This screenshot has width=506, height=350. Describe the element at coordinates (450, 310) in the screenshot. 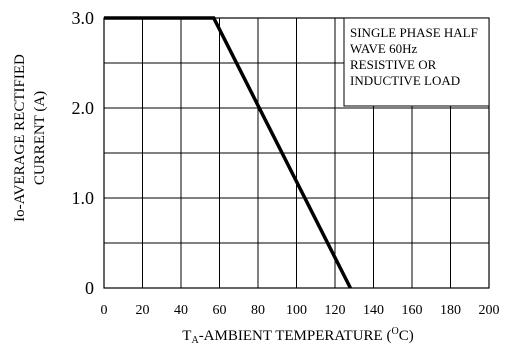

I see `x-tick-label: 180` at that location.